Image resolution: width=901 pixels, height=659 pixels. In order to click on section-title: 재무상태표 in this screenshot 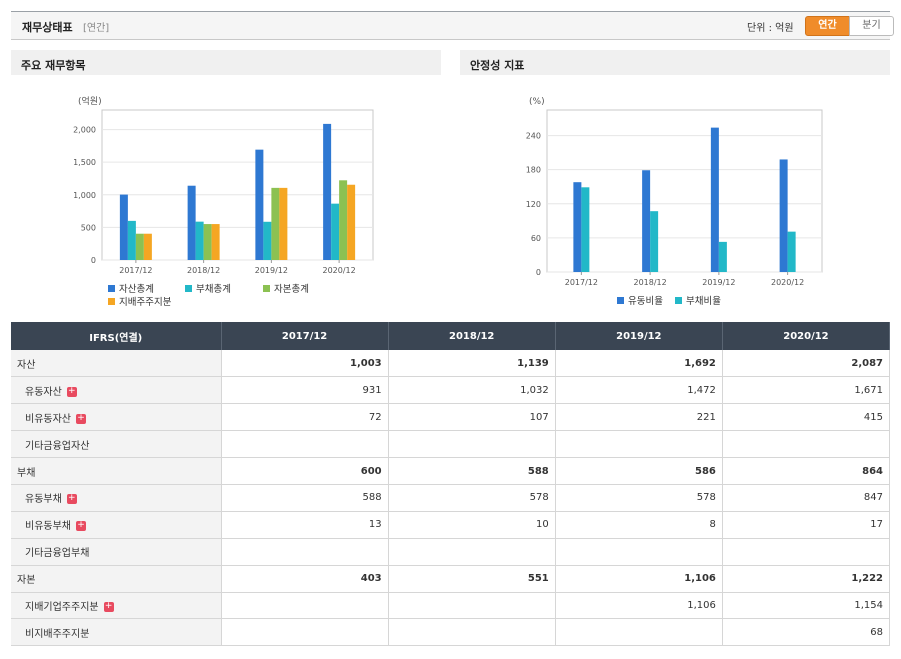, I will do `click(47, 27)`.